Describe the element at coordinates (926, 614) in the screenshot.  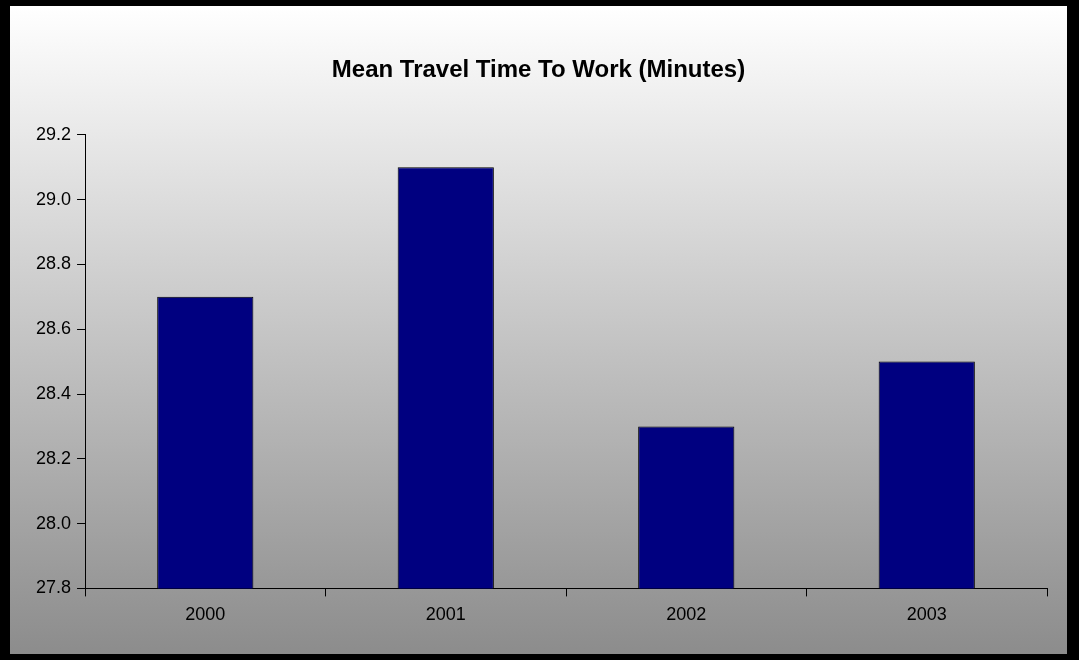
I see `x-tick-label: 2003` at that location.